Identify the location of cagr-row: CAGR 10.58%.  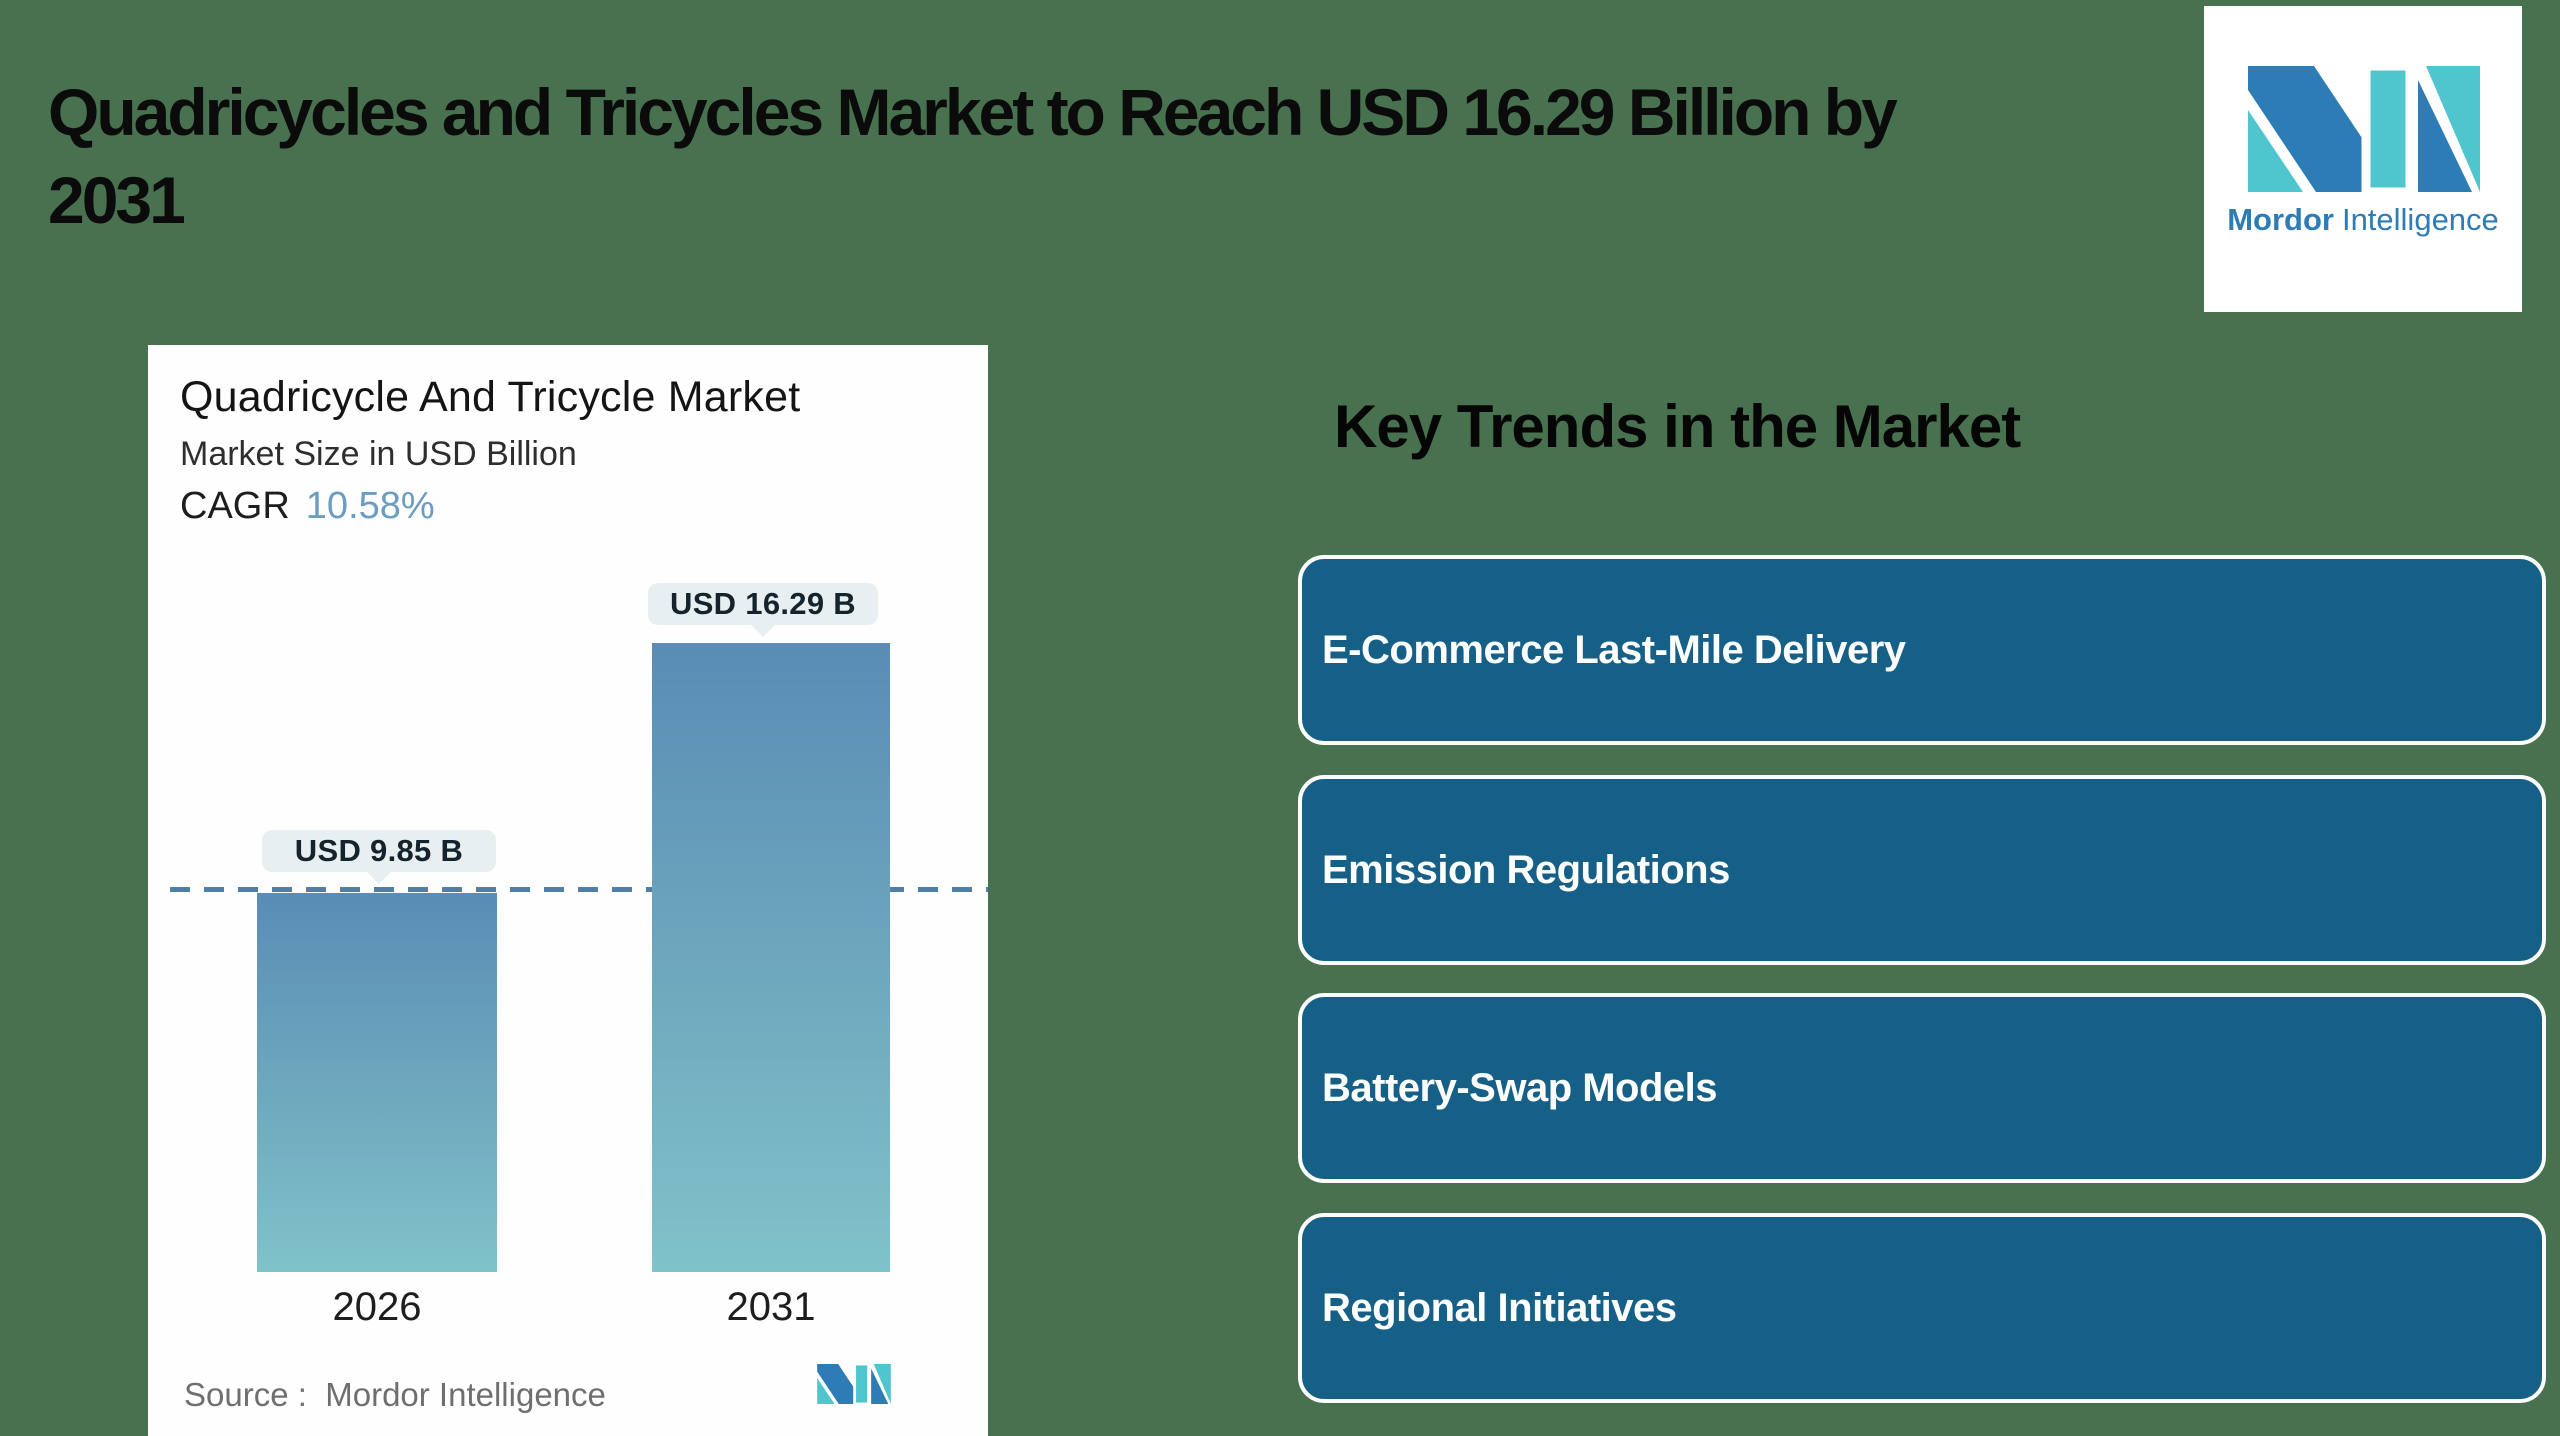
(307, 506).